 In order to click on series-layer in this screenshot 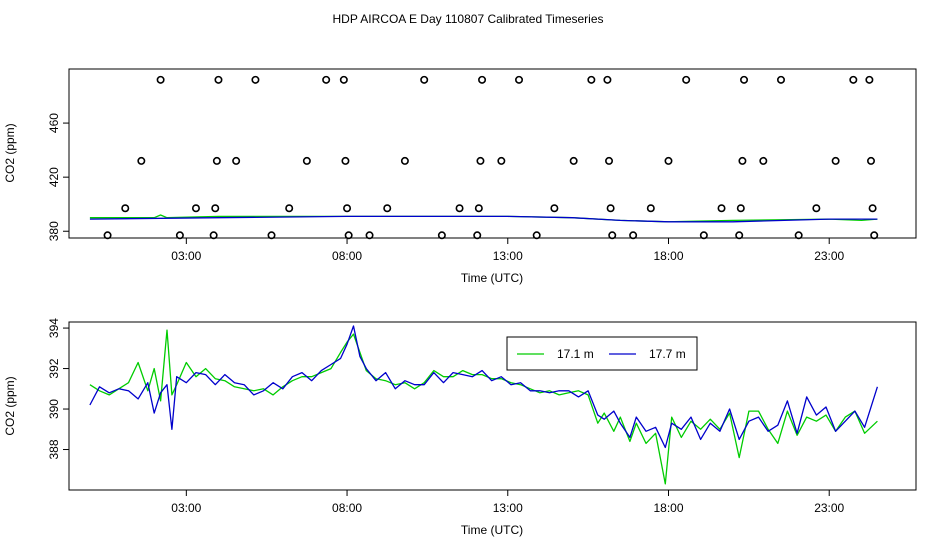, I will do `click(483, 218)`.